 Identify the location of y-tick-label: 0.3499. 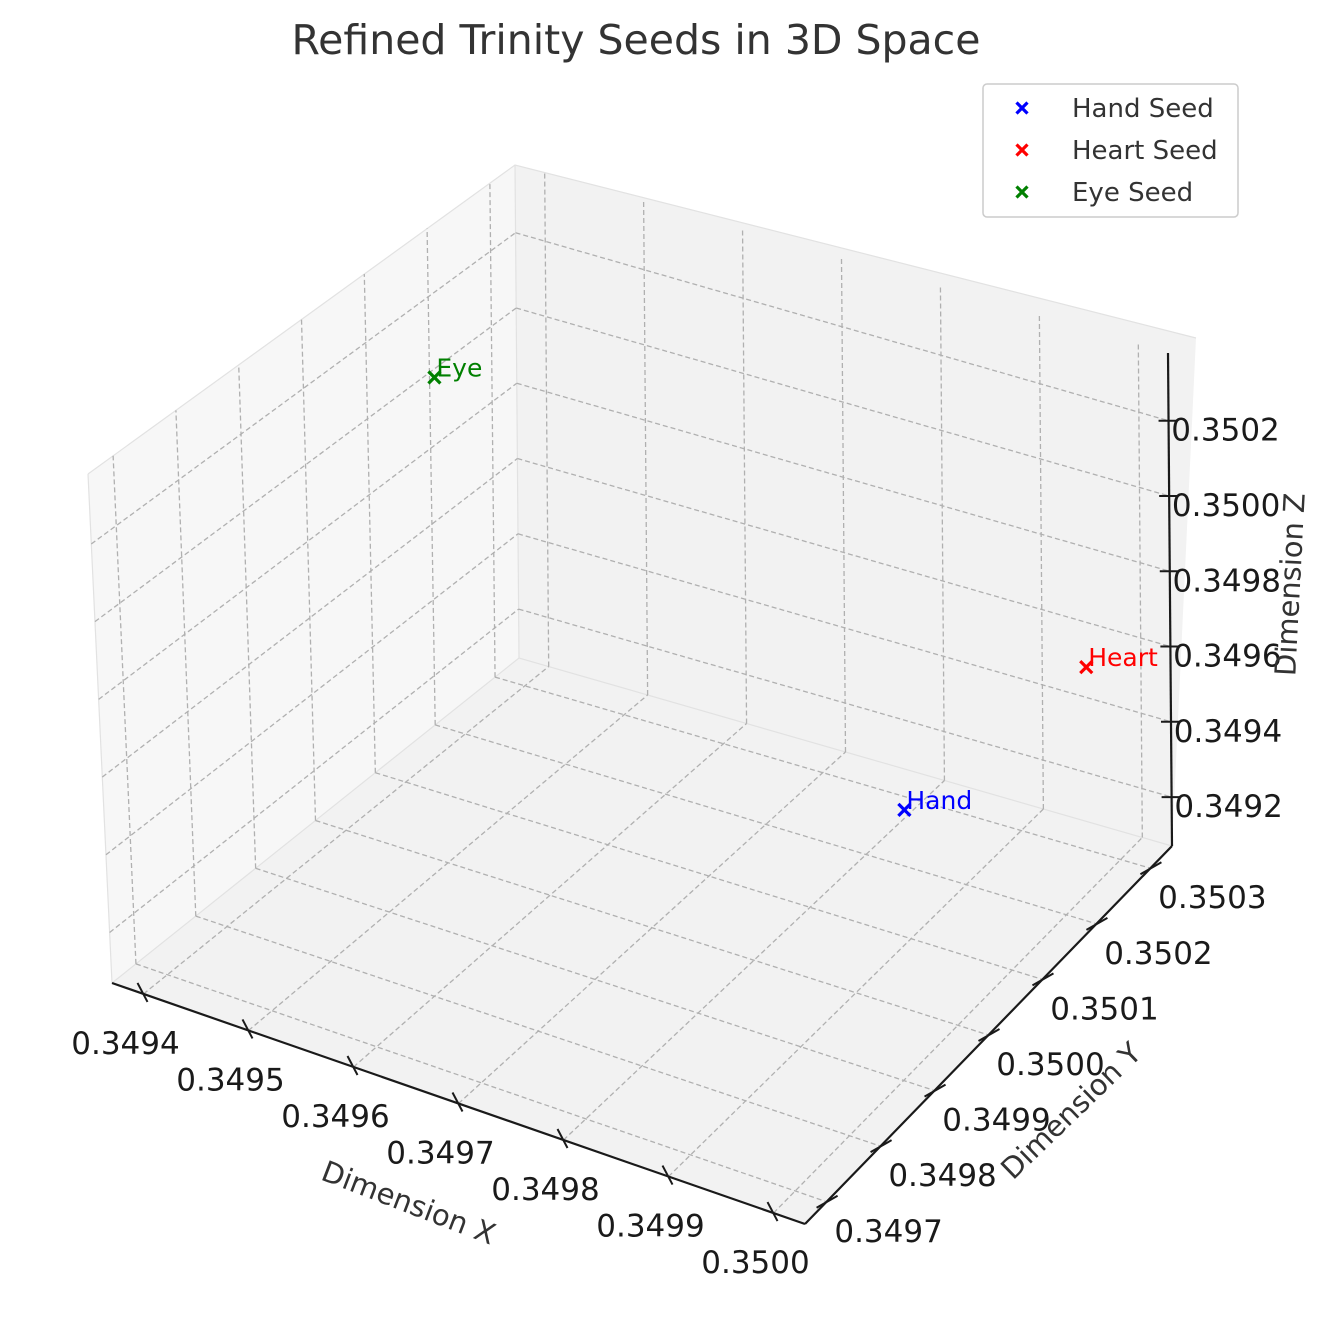
(996, 1121).